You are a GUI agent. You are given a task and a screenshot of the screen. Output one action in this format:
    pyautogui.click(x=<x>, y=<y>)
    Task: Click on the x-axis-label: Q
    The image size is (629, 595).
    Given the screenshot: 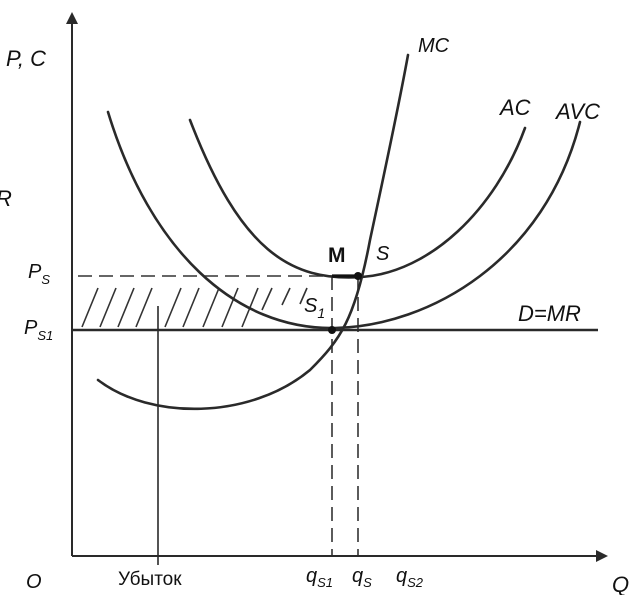 What is the action you would take?
    pyautogui.click(x=620, y=583)
    